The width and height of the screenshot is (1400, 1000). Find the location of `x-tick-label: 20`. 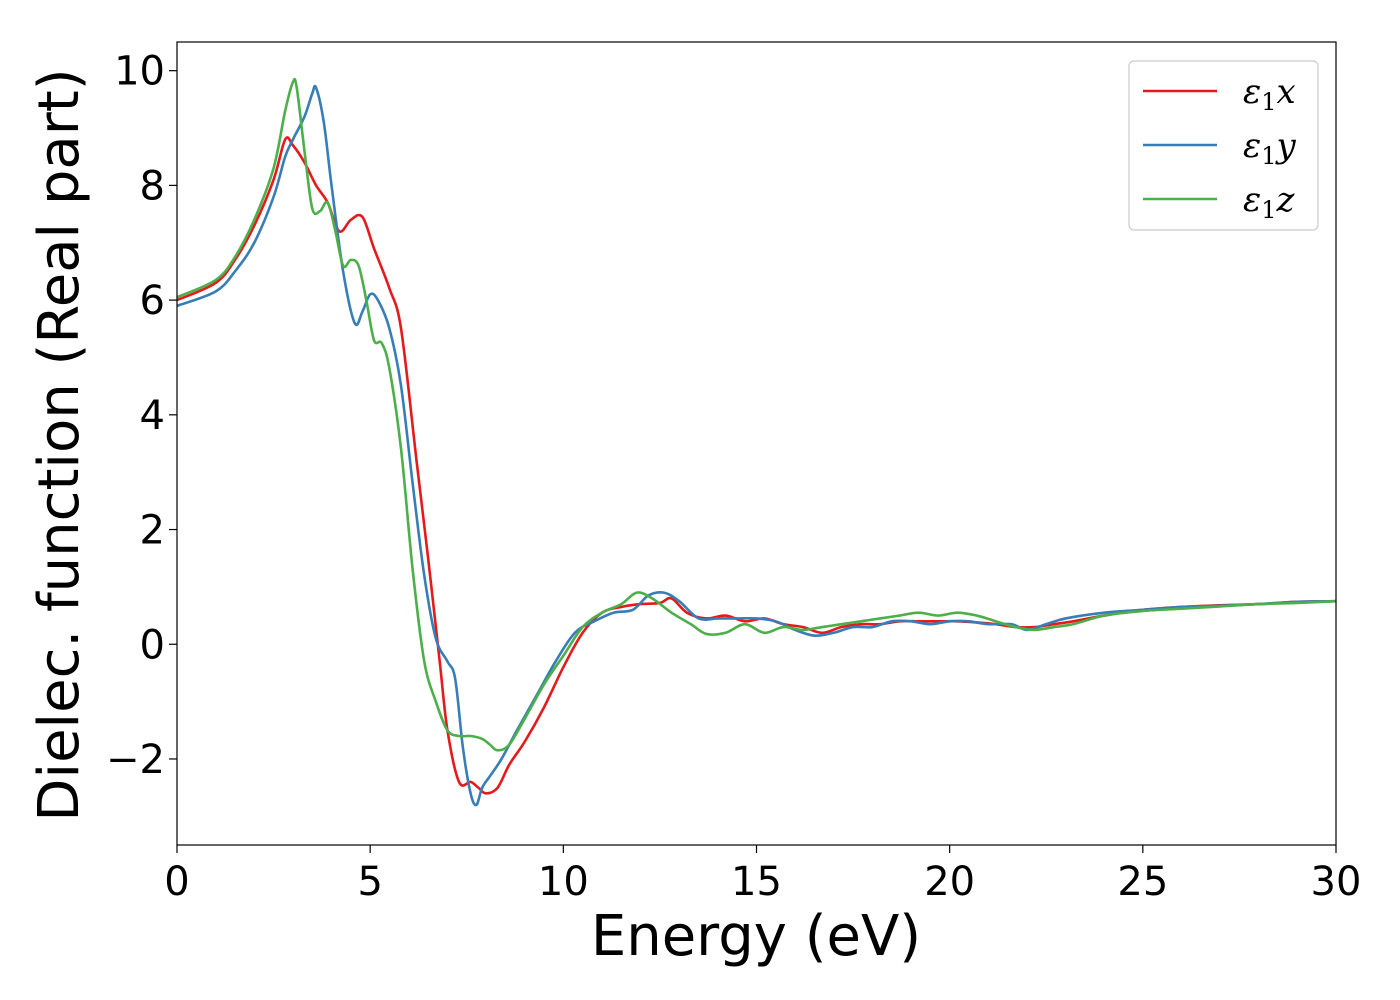

x-tick-label: 20 is located at coordinates (949, 882).